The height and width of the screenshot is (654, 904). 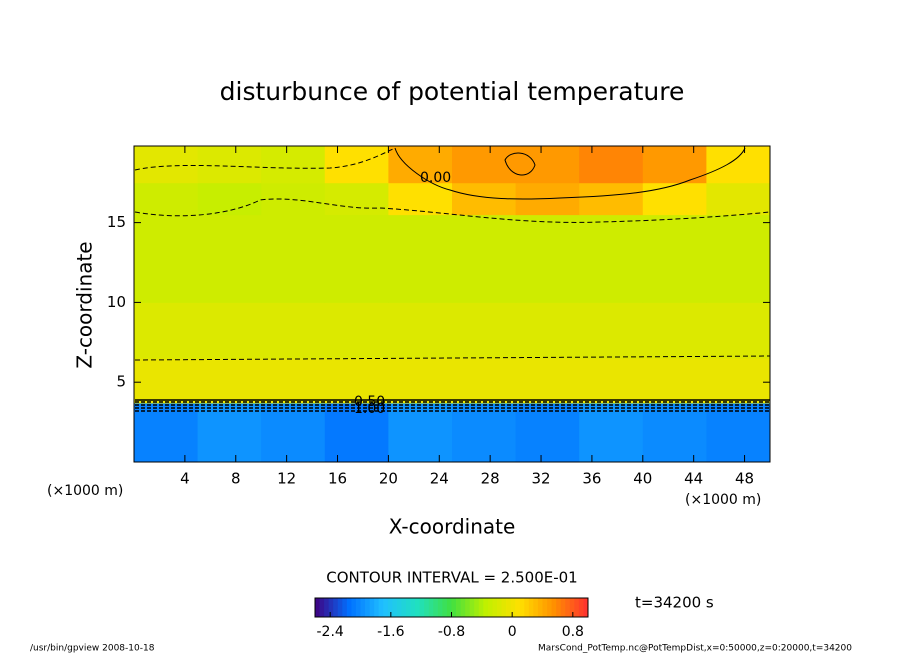 What do you see at coordinates (591, 479) in the screenshot?
I see `x-tick-label: 36` at bounding box center [591, 479].